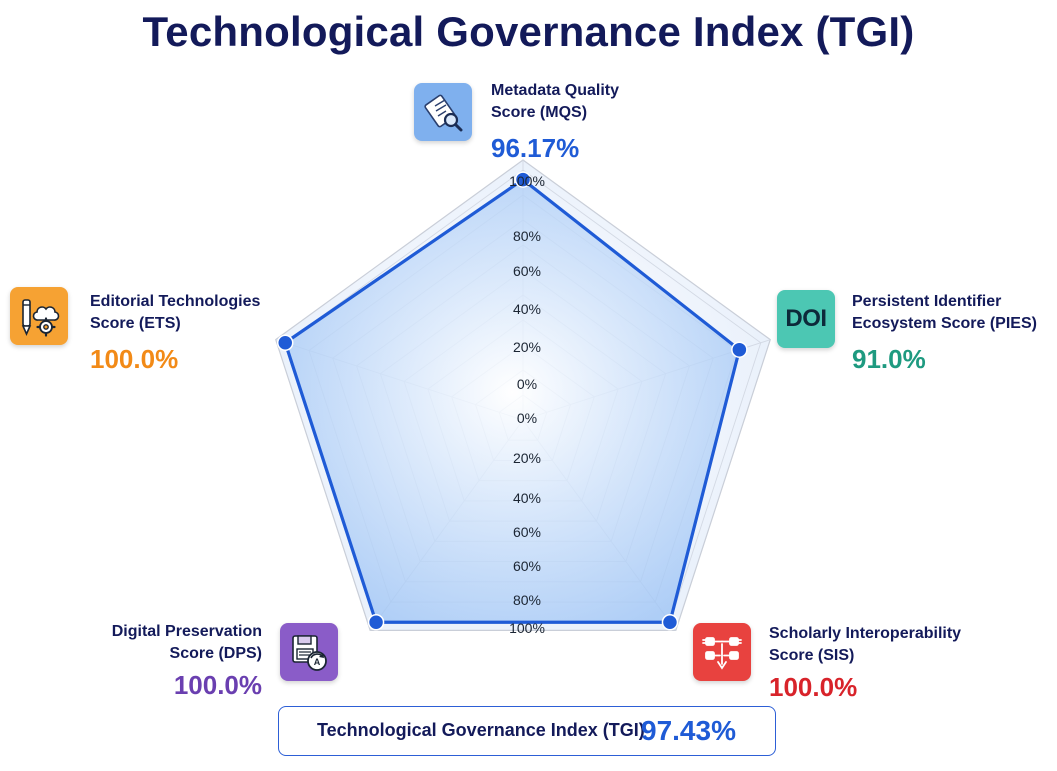 The width and height of the screenshot is (1057, 771). Describe the element at coordinates (217, 685) in the screenshot. I see `dps-value: 100.0%` at that location.